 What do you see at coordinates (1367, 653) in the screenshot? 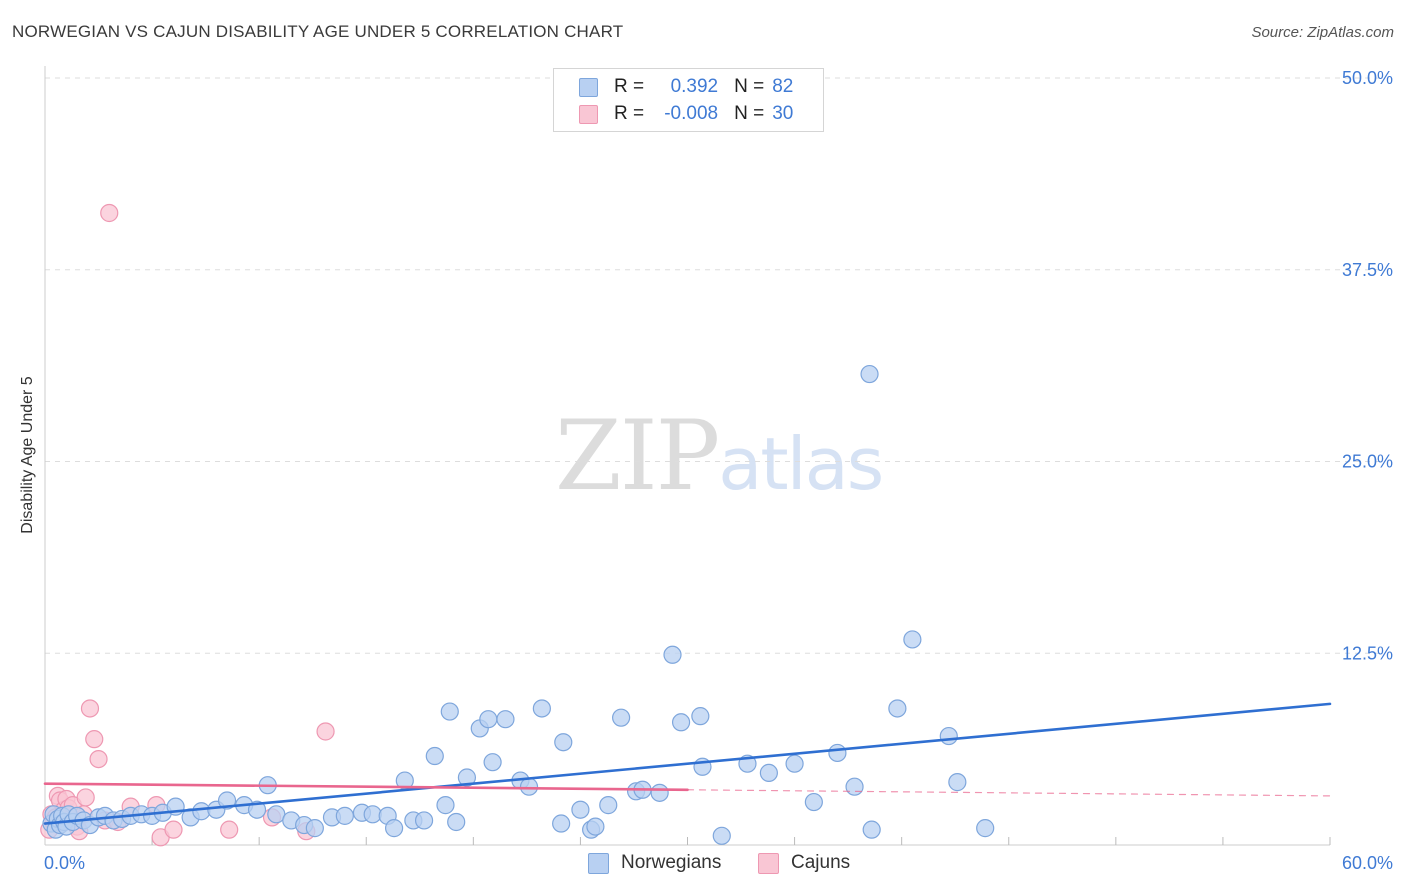
I see `y-tick-label: 12.5%` at bounding box center [1367, 653].